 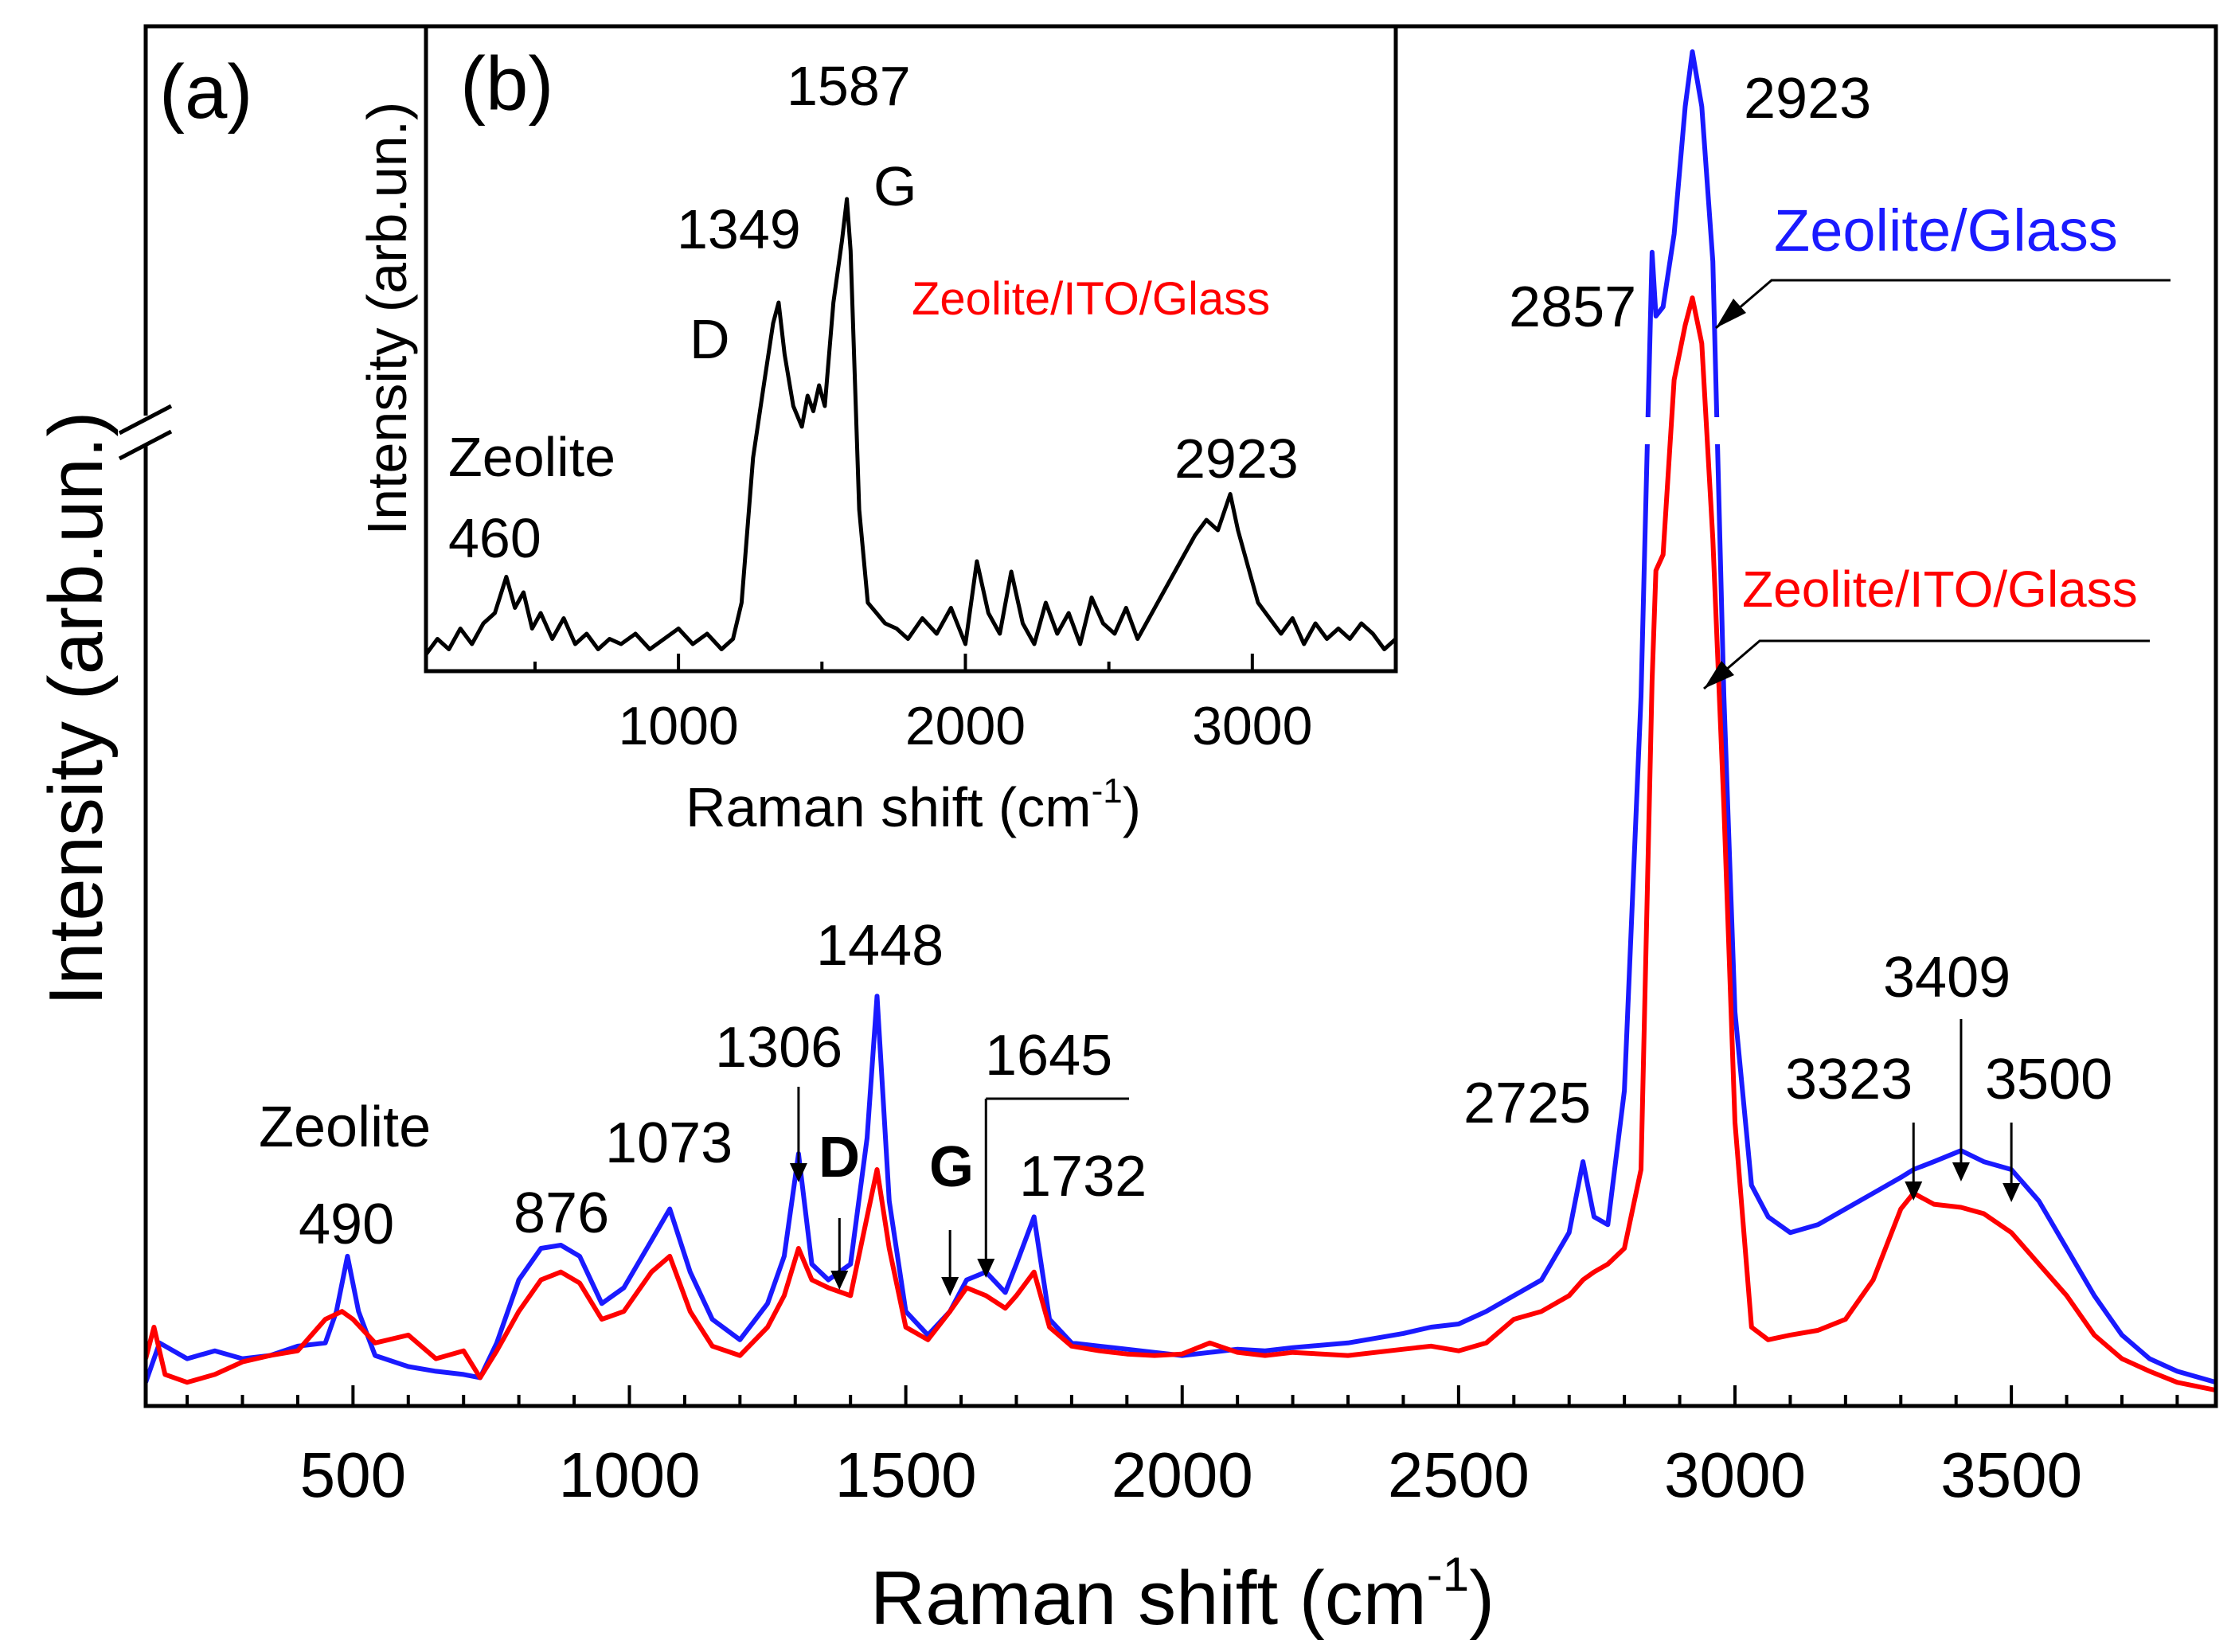 What do you see at coordinates (1849, 1079) in the screenshot?
I see `label-3323: 3323` at bounding box center [1849, 1079].